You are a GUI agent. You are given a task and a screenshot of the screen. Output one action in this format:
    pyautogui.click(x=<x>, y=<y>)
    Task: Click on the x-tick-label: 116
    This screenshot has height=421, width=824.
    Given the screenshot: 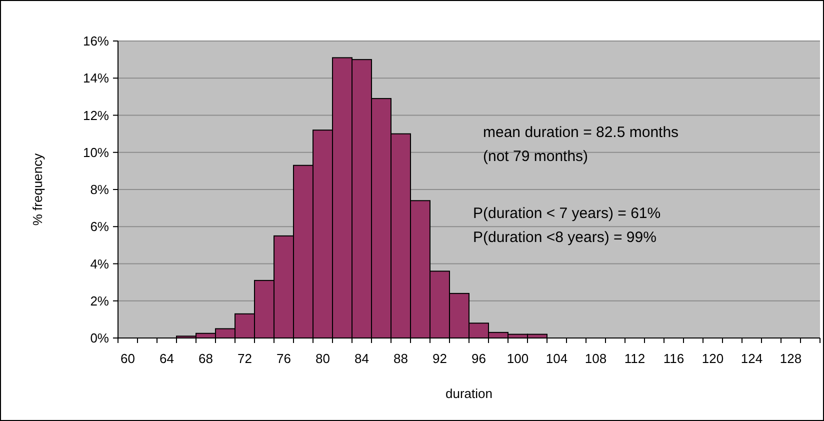 What is the action you would take?
    pyautogui.click(x=673, y=358)
    